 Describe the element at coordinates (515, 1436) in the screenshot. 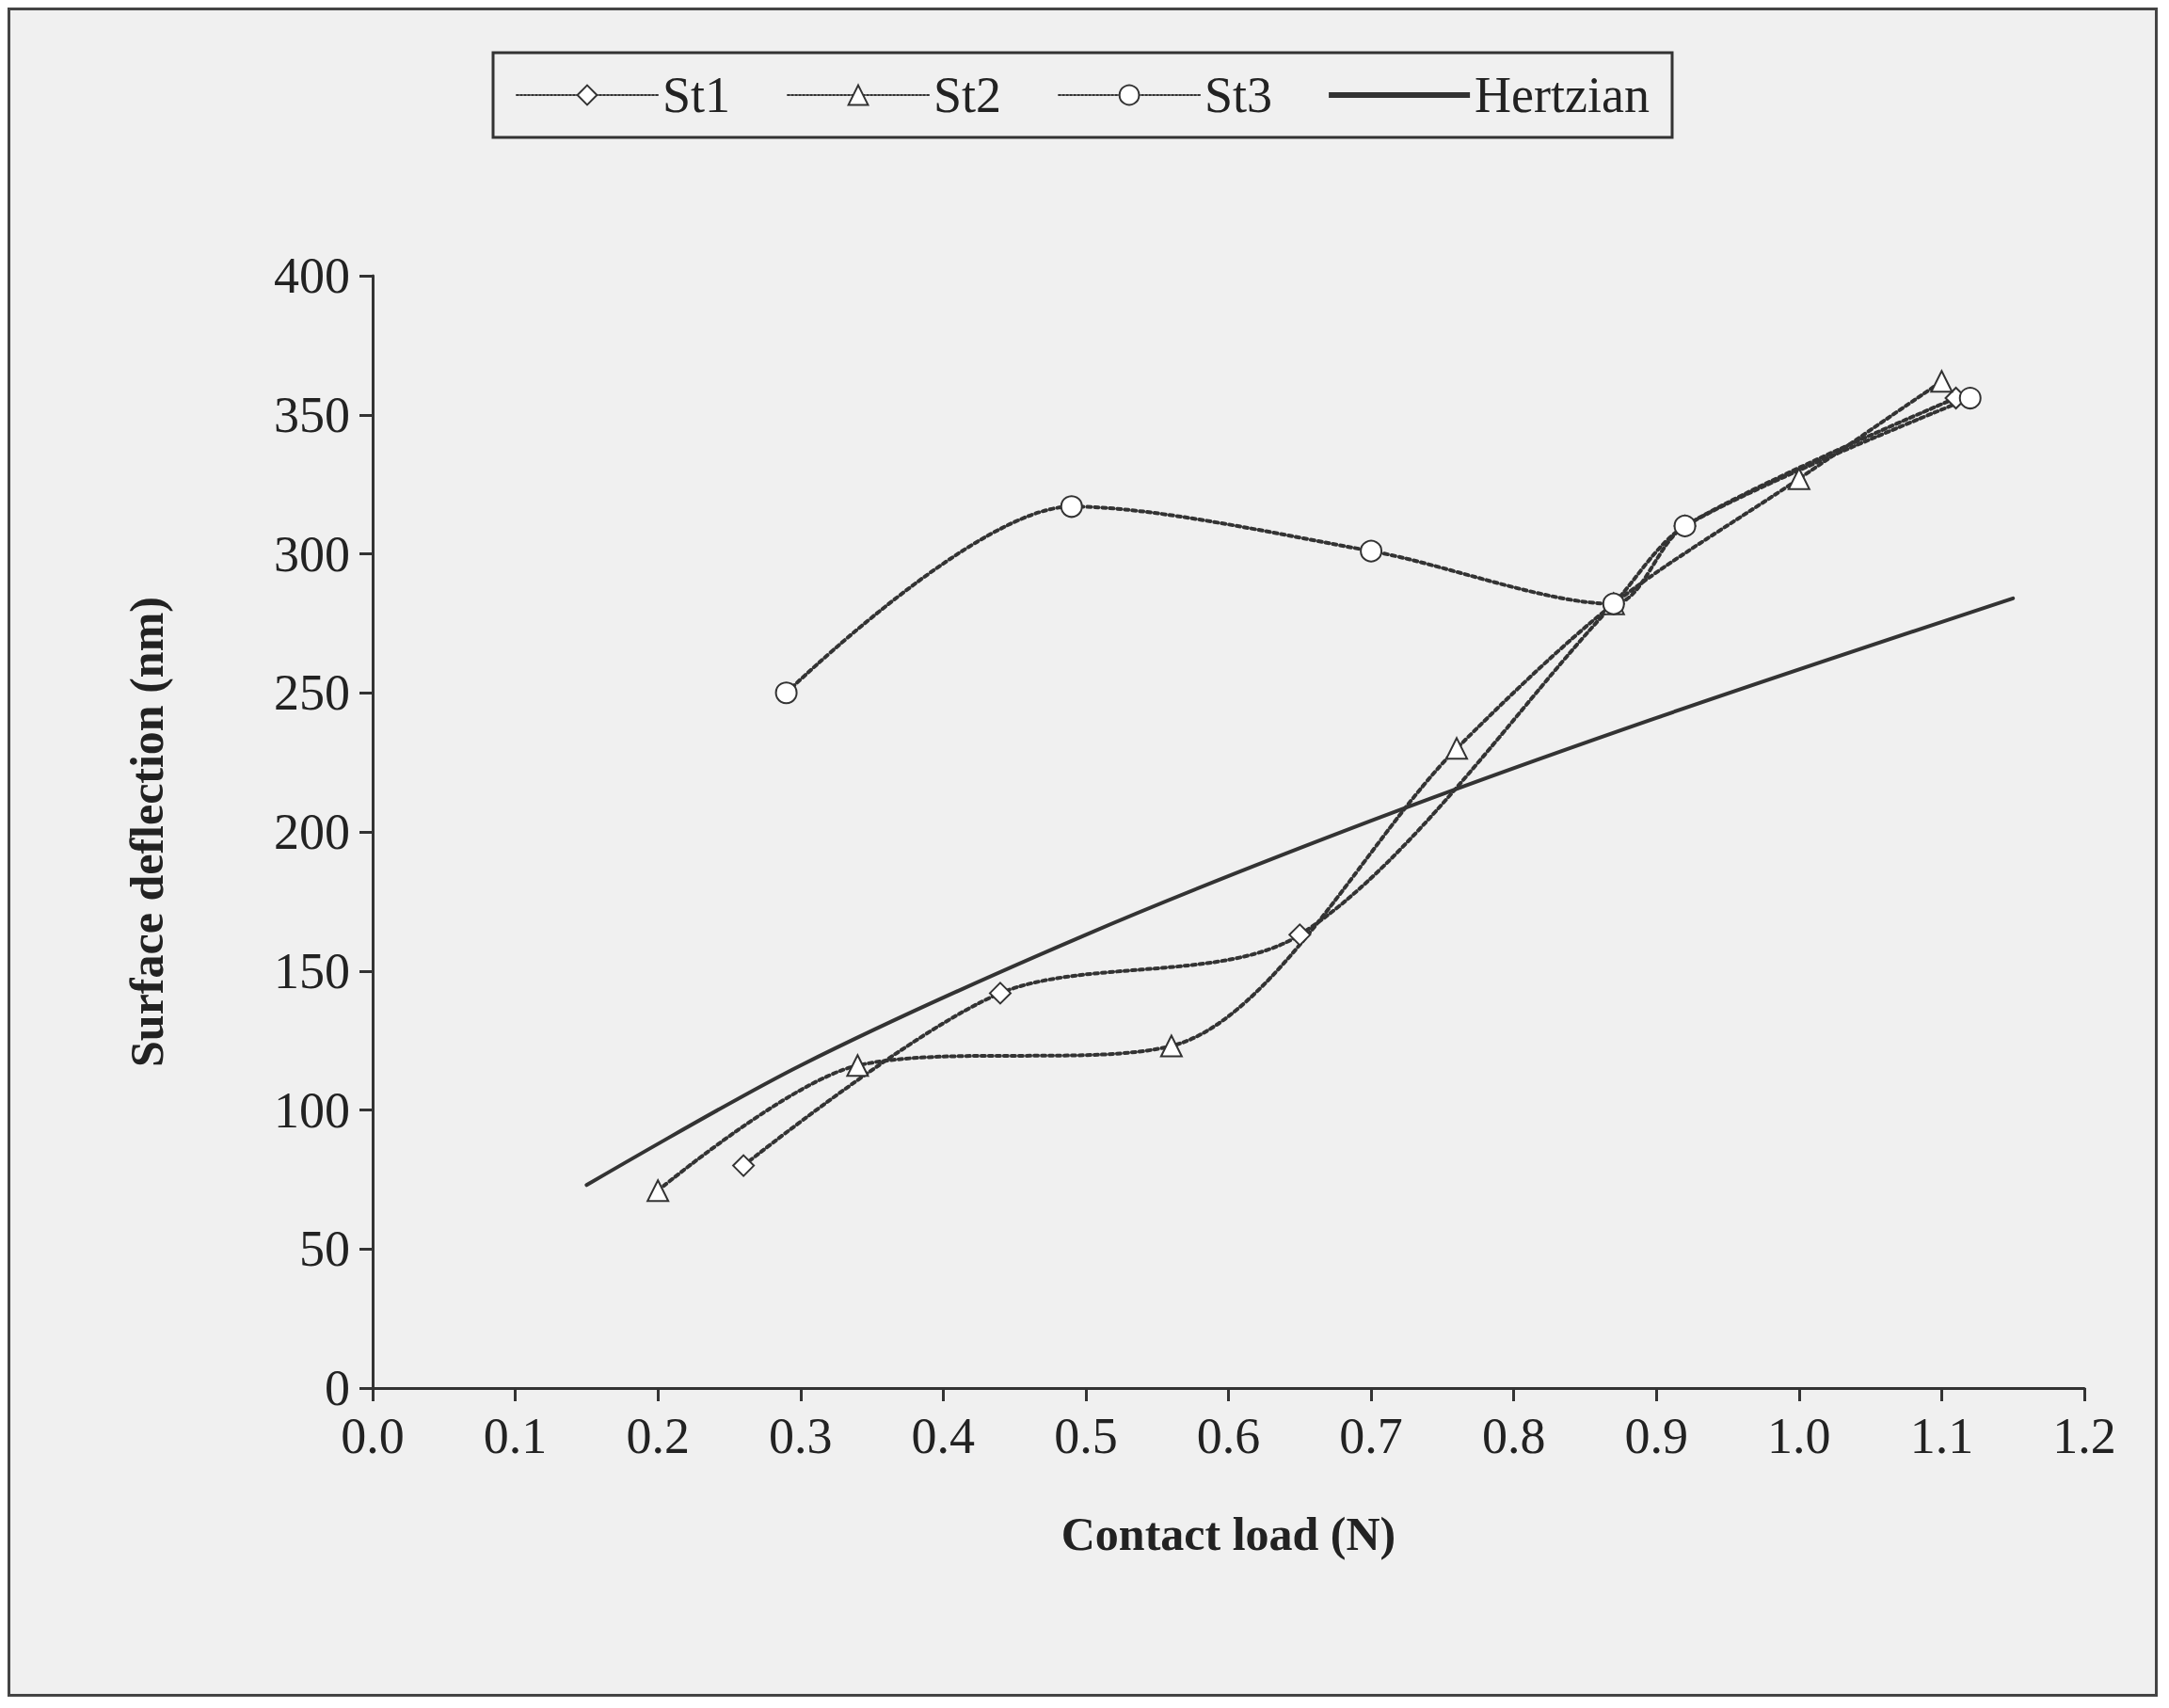

I see `x-tick-label: 0.1` at that location.